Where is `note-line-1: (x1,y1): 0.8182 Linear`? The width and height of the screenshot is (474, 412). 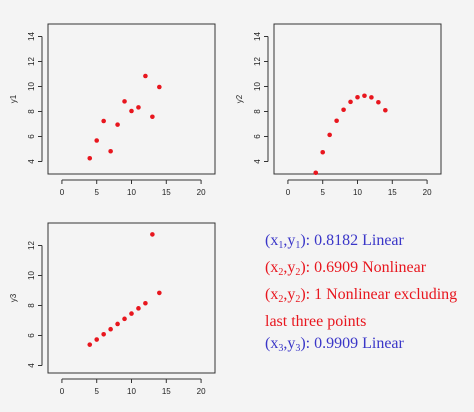 note-line-1: (x1,y1): 0.8182 Linear is located at coordinates (334, 241).